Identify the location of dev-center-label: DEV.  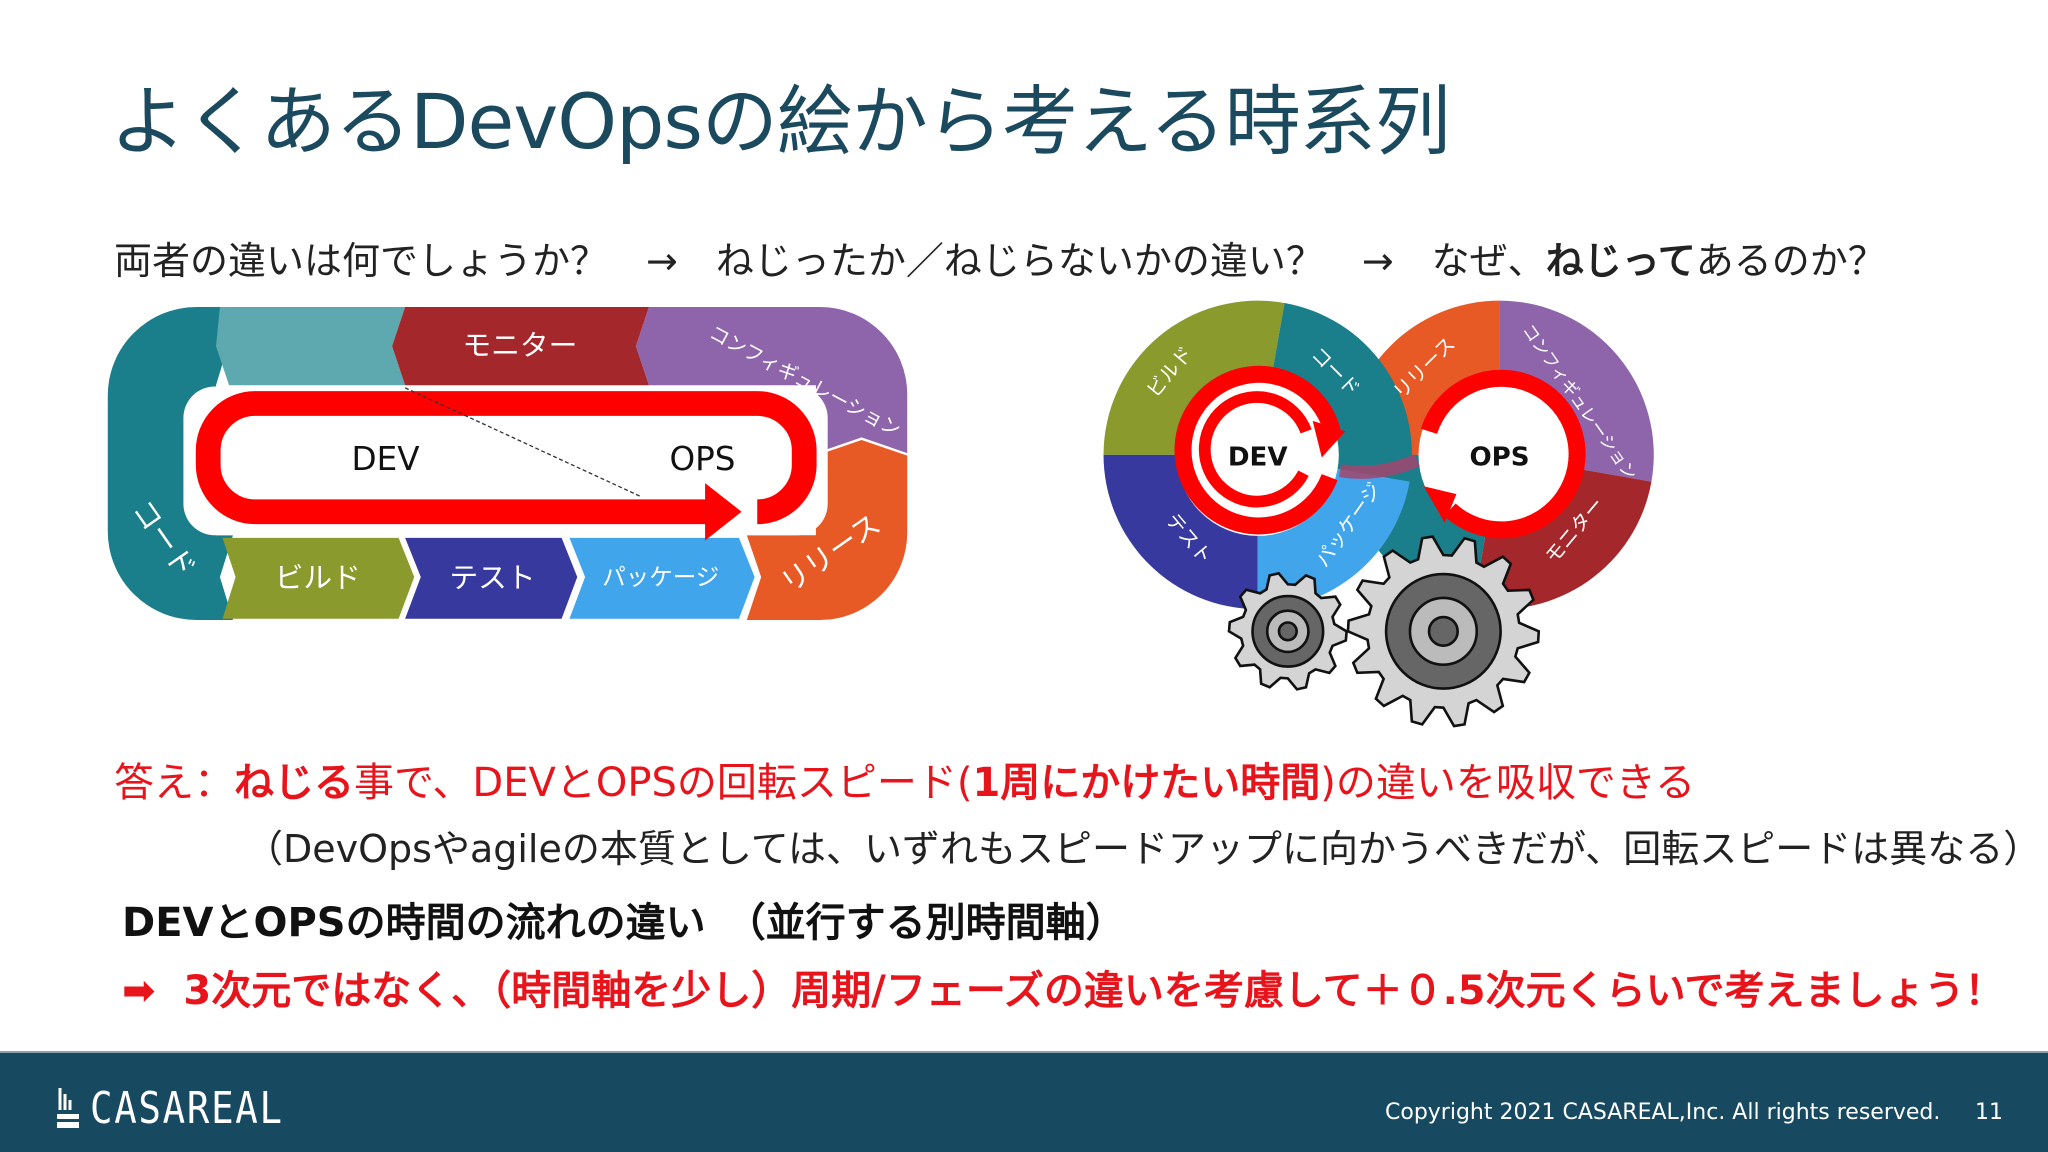
(1258, 457).